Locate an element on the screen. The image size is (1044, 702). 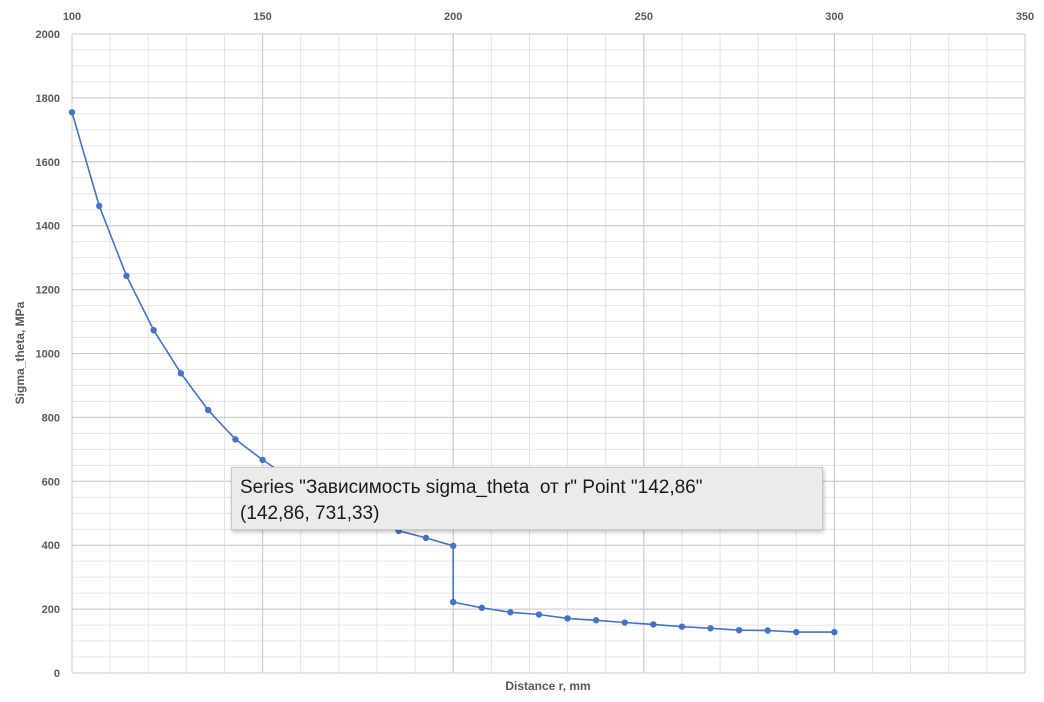
x-tick-label: 200 is located at coordinates (453, 17).